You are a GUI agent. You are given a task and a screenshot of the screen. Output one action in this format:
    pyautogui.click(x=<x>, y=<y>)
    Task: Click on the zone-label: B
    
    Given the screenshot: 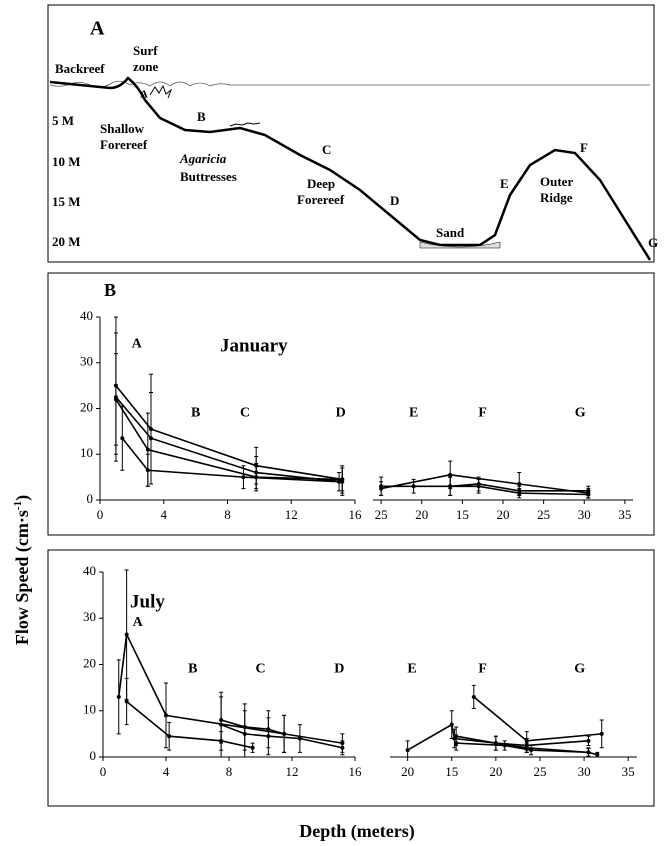 What is the action you would take?
    pyautogui.click(x=192, y=668)
    